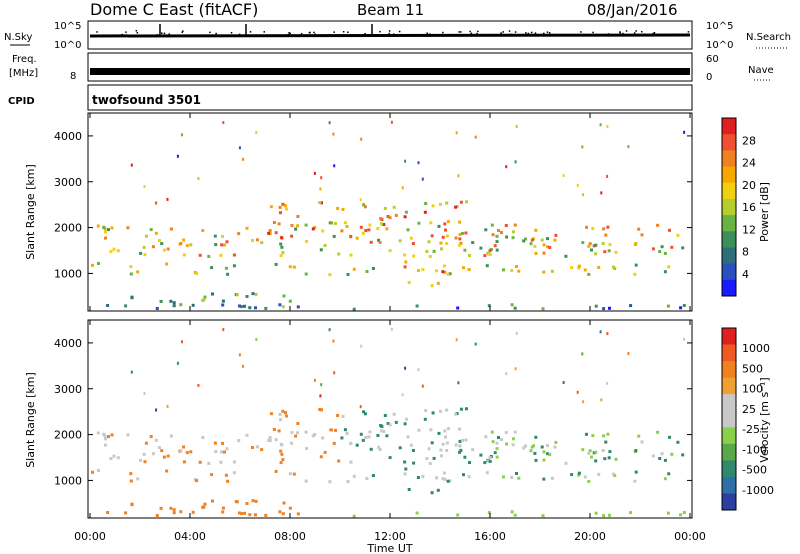 This screenshot has width=800, height=554. I want to click on power-colorbar-swatch, so click(729, 191).